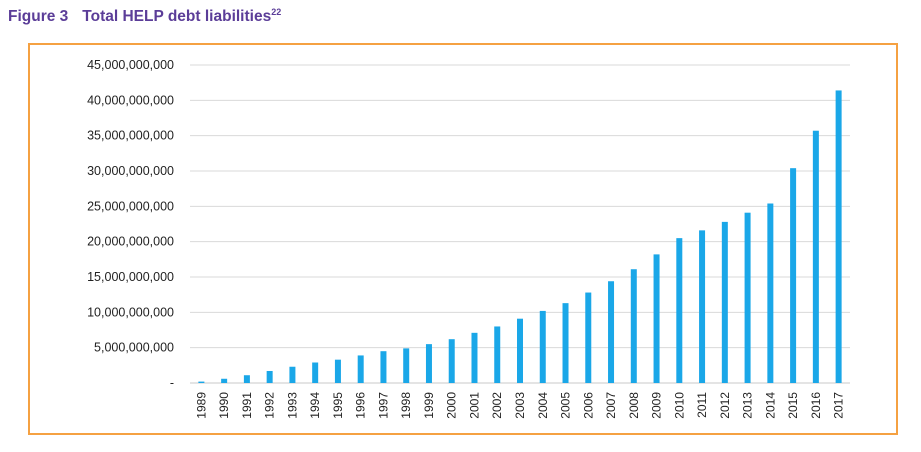 This screenshot has width=921, height=452. Describe the element at coordinates (566, 405) in the screenshot. I see `x-tick-label: 2005` at that location.